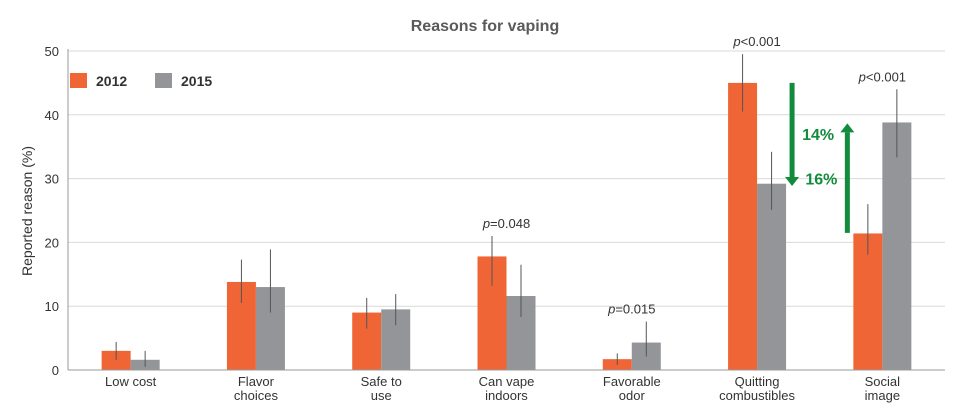 The image size is (970, 415). Describe the element at coordinates (510, 223) in the screenshot. I see `p-value: =0.048` at that location.